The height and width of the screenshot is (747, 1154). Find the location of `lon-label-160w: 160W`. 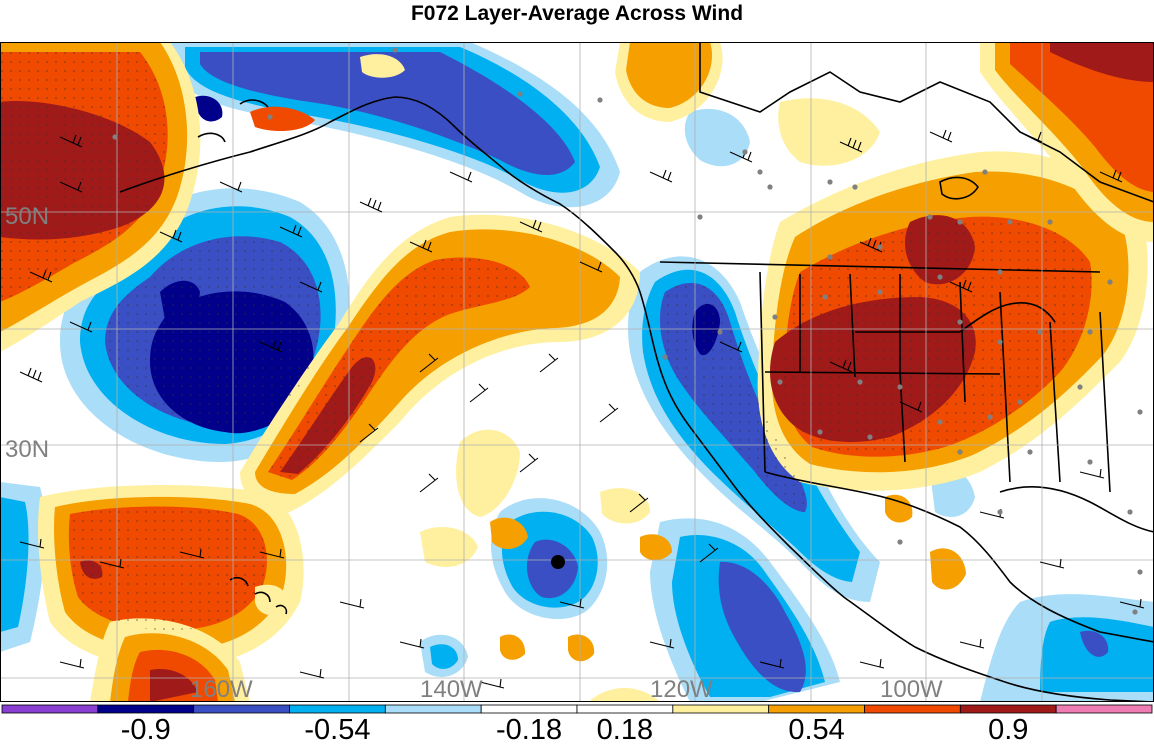

lon-label-160w: 160W is located at coordinates (221, 689).